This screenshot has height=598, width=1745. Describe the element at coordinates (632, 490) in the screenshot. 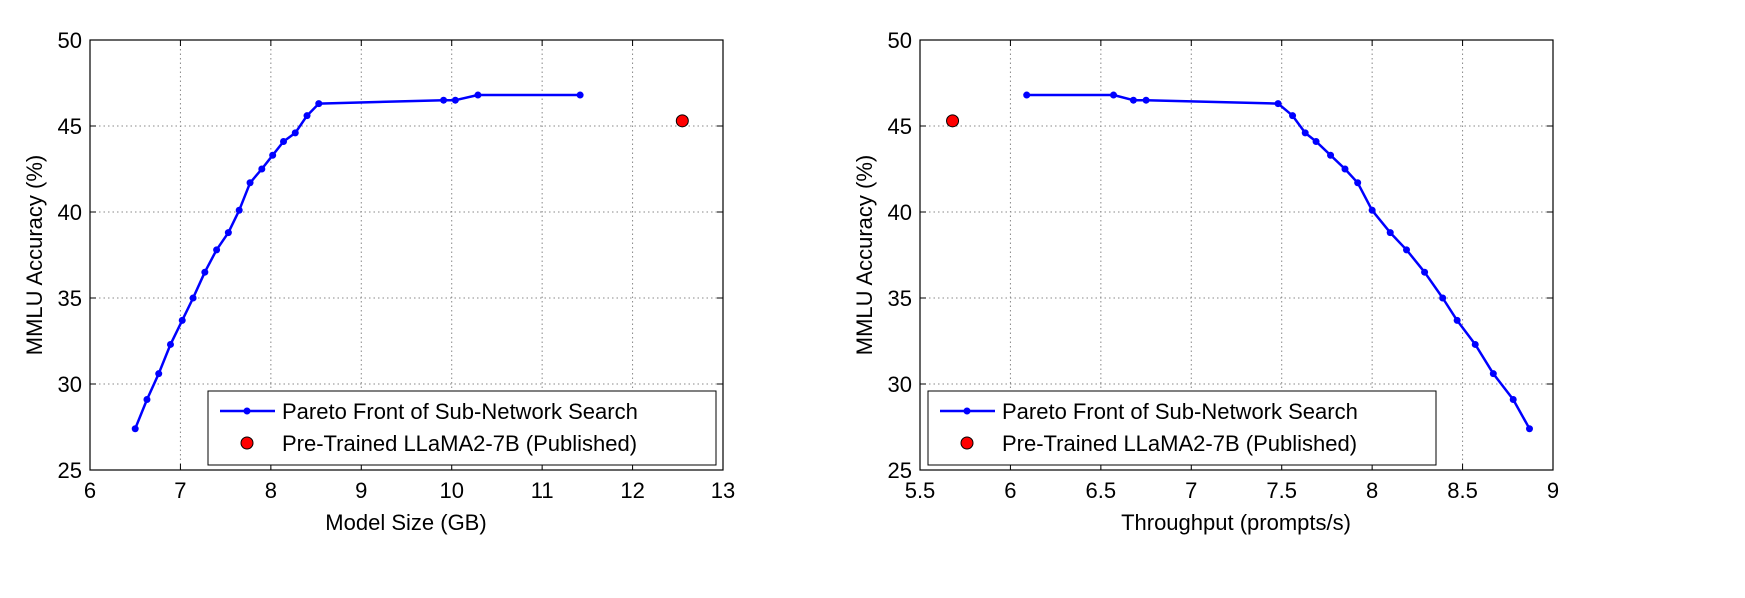

I see `x-tick-label: 12` at that location.